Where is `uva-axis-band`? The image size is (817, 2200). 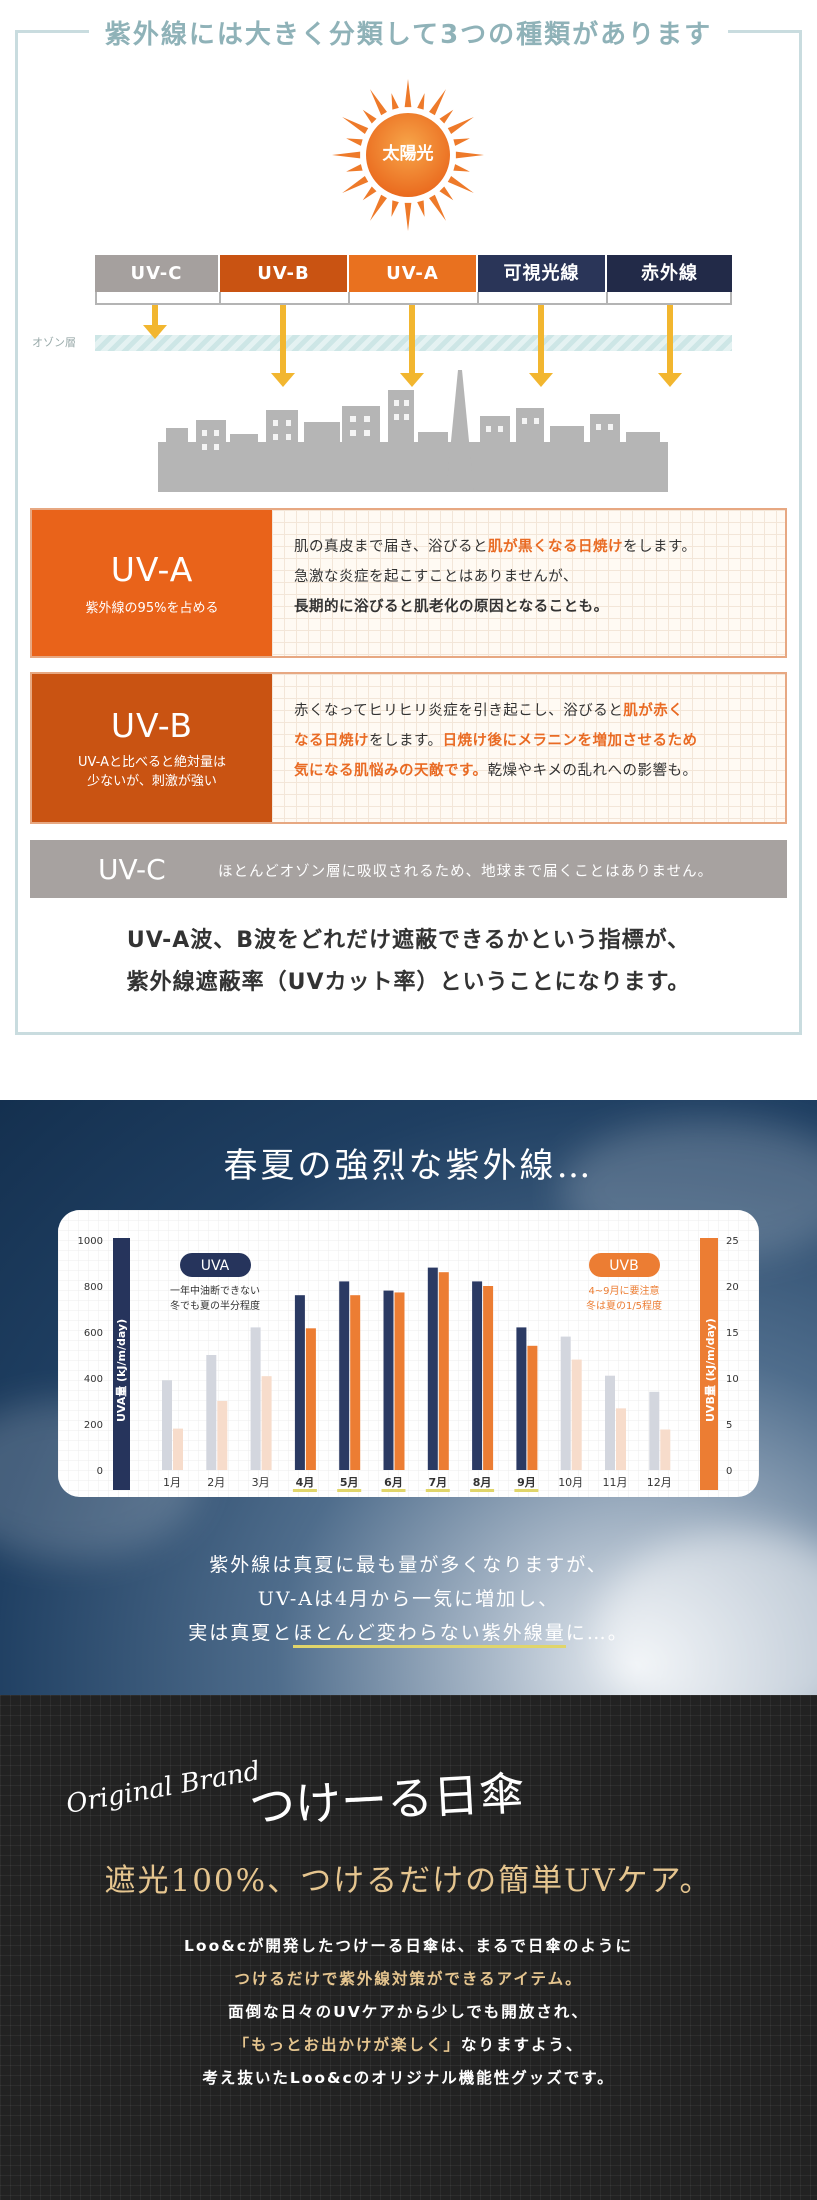
uva-axis-band is located at coordinates (121, 1364).